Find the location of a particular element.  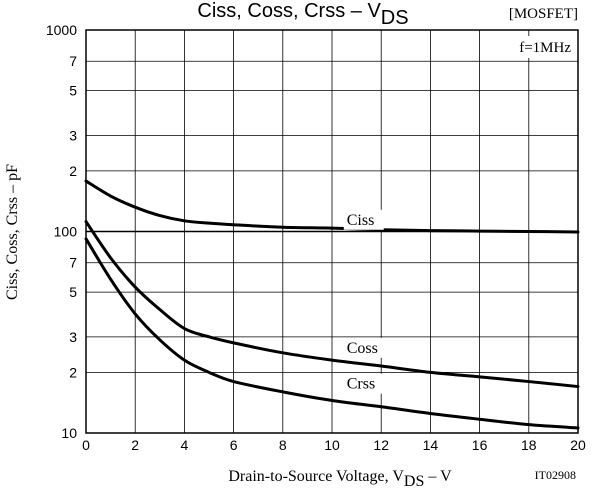

x-tick-label: 4 is located at coordinates (185, 445).